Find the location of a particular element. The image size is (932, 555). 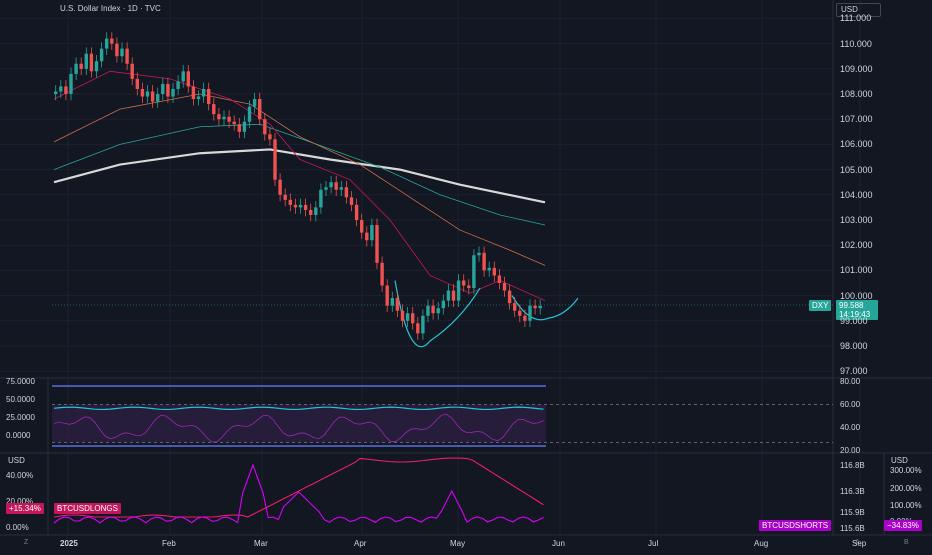

price-tick-label: 102.000 is located at coordinates (856, 245).